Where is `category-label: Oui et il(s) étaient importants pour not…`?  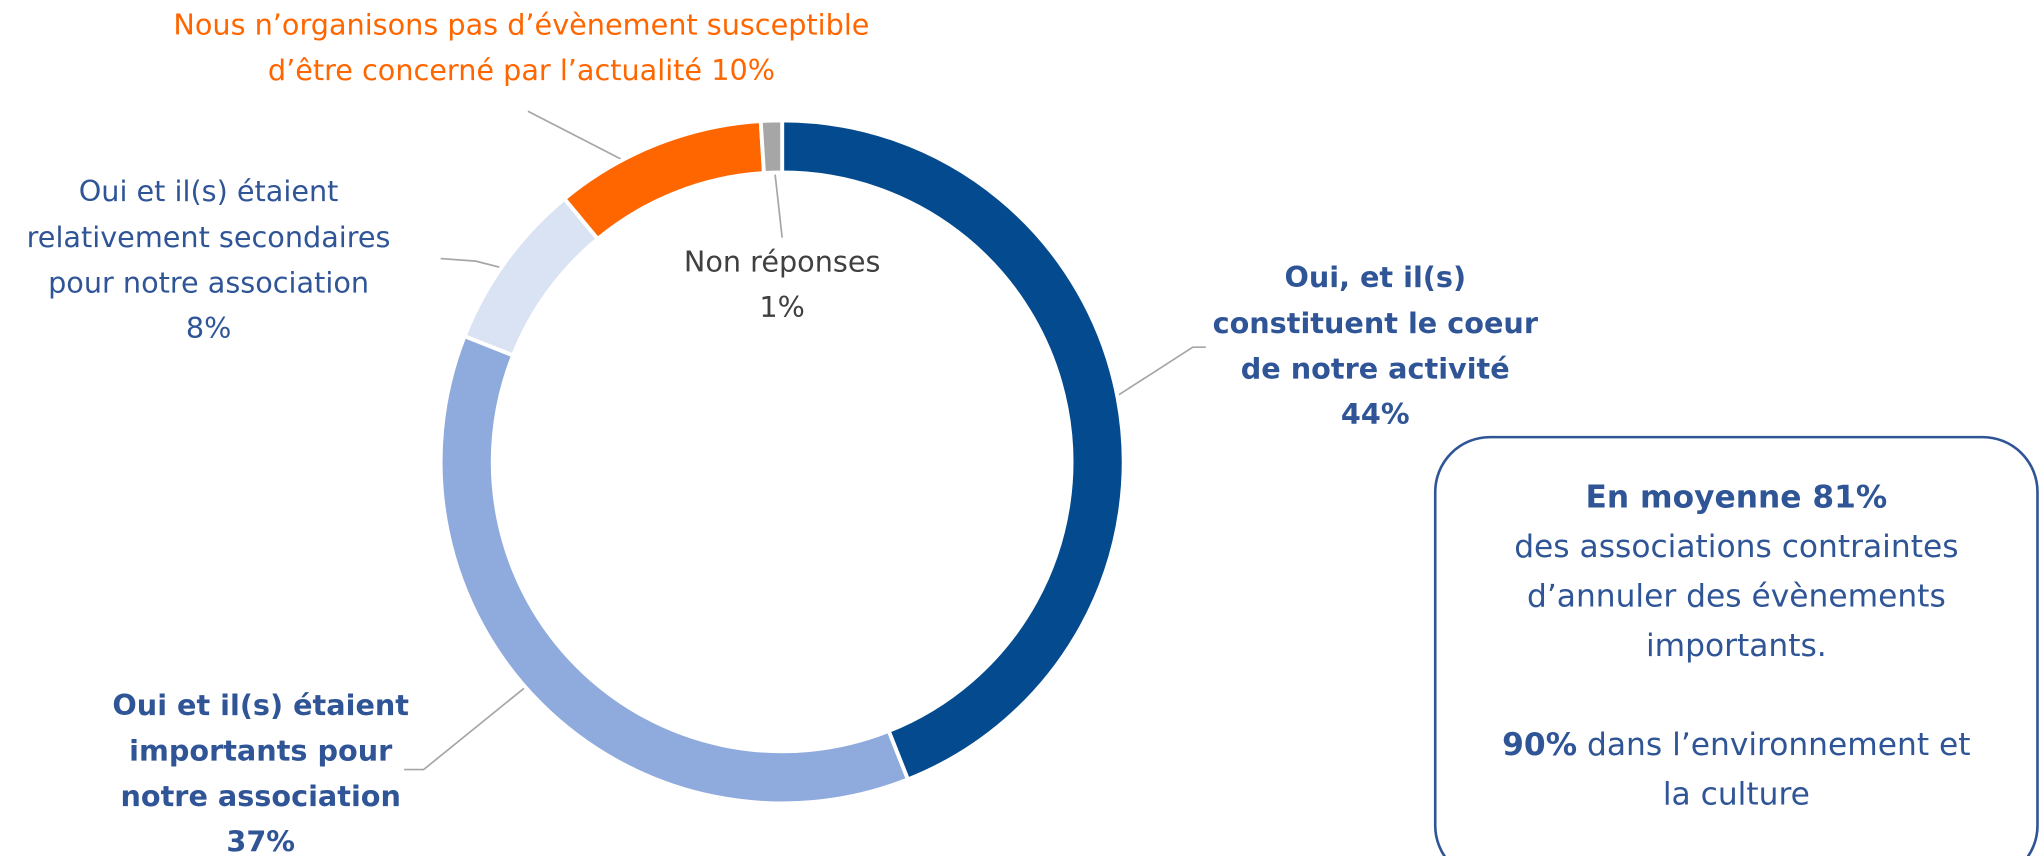
category-label: Oui et il(s) étaient importants pour not… is located at coordinates (261, 752).